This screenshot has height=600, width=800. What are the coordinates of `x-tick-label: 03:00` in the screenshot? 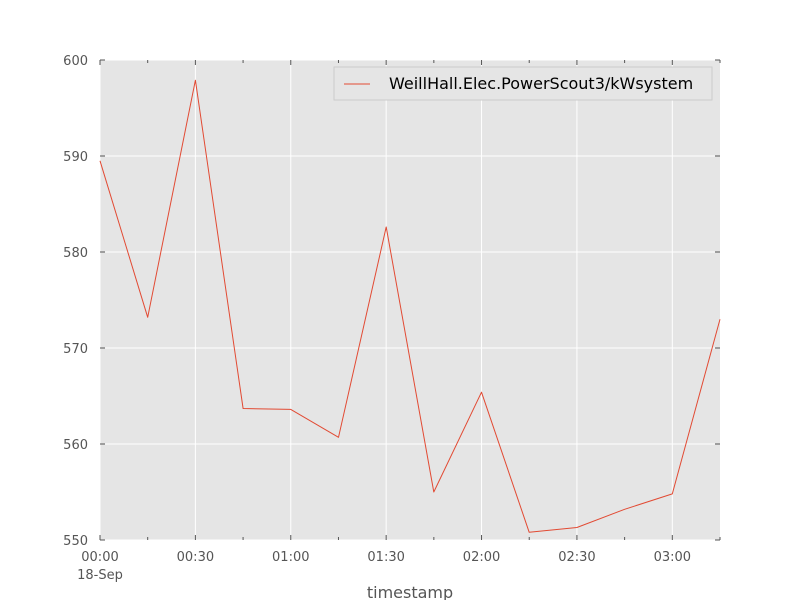 It's located at (672, 557).